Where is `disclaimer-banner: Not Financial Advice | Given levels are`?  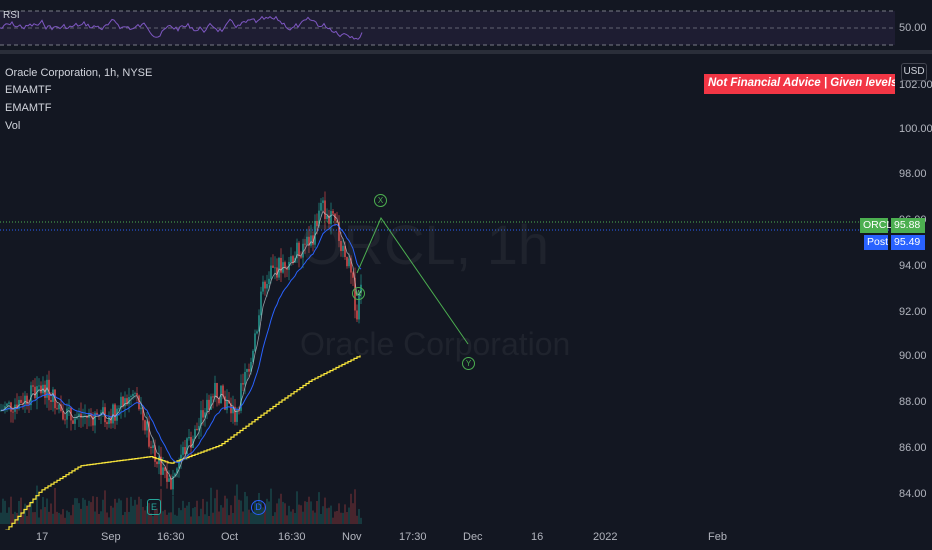 disclaimer-banner: Not Financial Advice | Given levels are is located at coordinates (799, 84).